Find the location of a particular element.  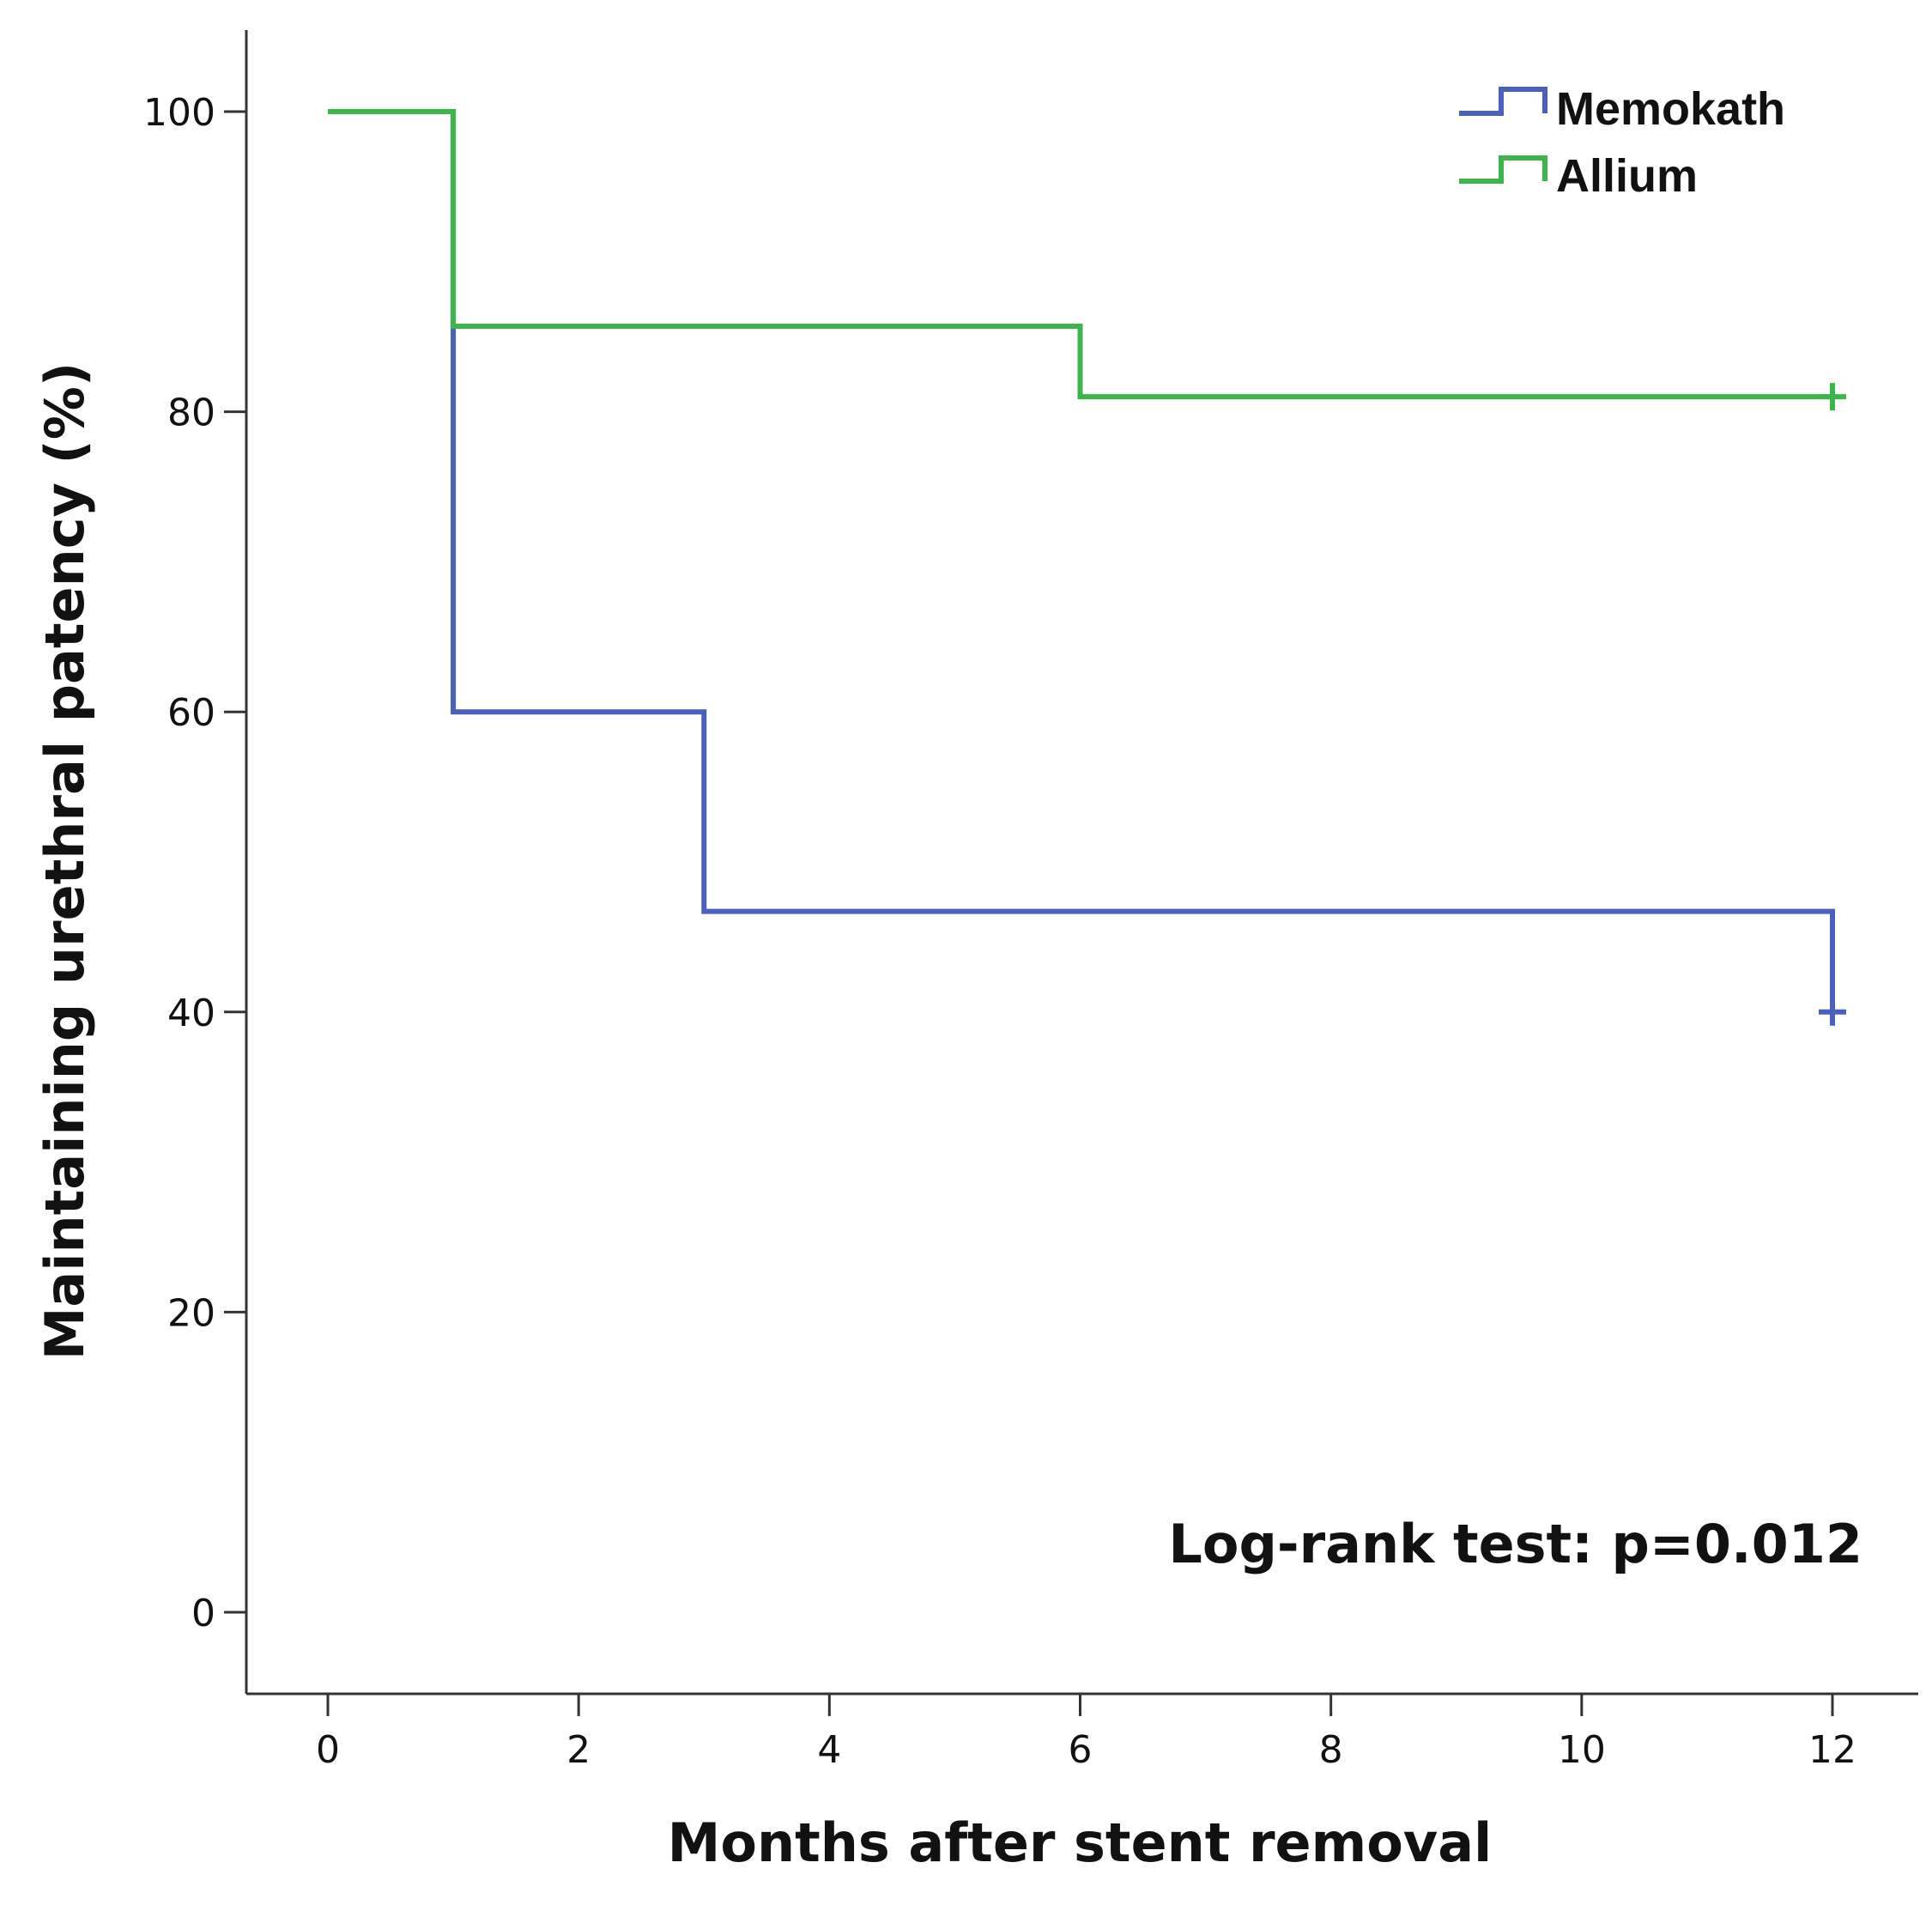

x-tick-label: 0 is located at coordinates (328, 1750).